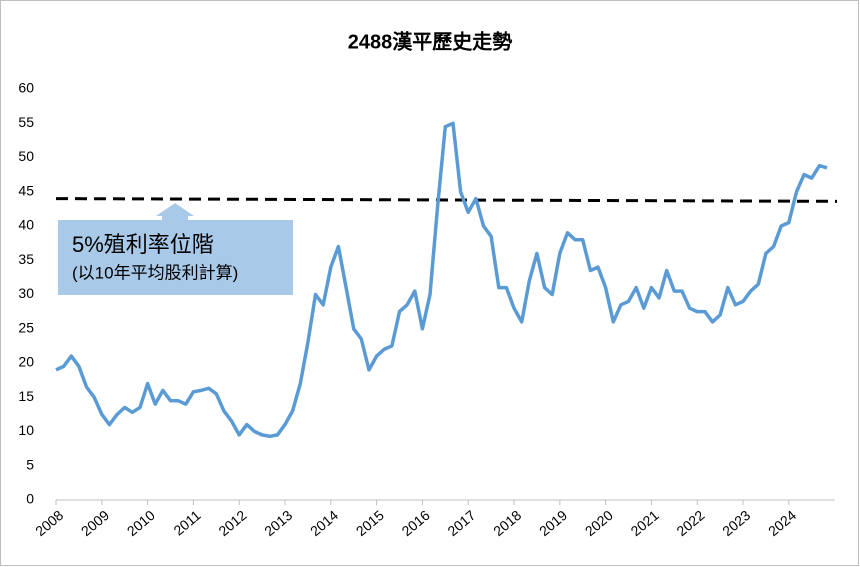  What do you see at coordinates (26, 225) in the screenshot?
I see `y-tick-label: 40` at bounding box center [26, 225].